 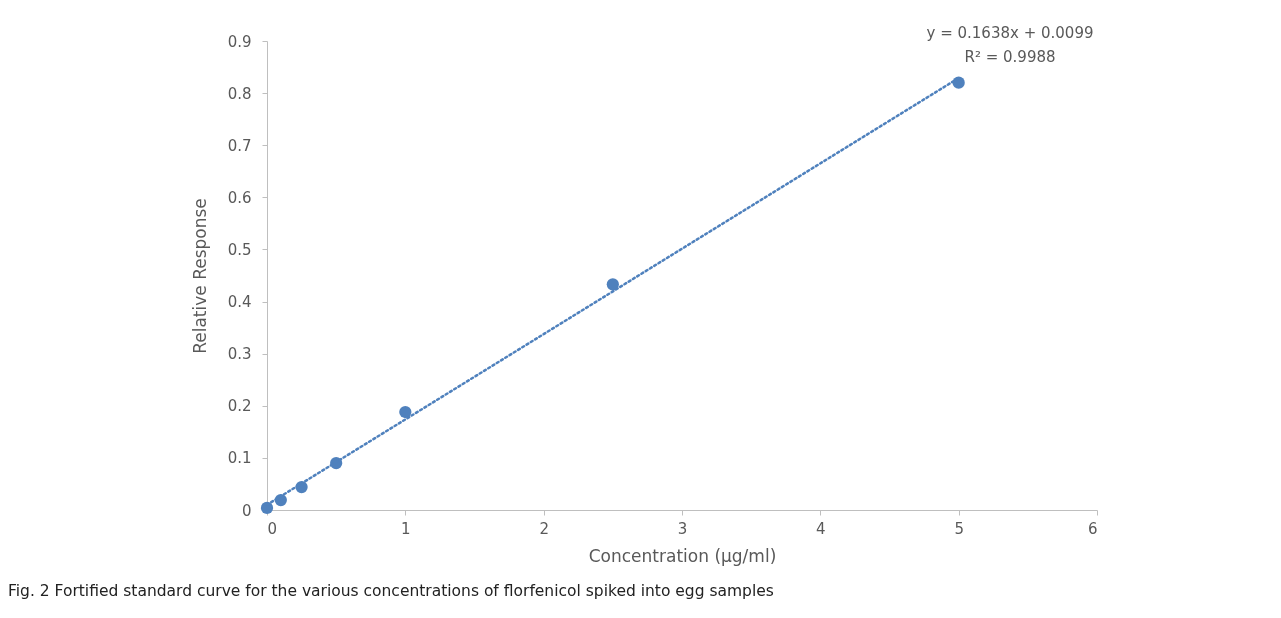 What do you see at coordinates (239, 249) in the screenshot?
I see `y-tick-label: 0.5` at bounding box center [239, 249].